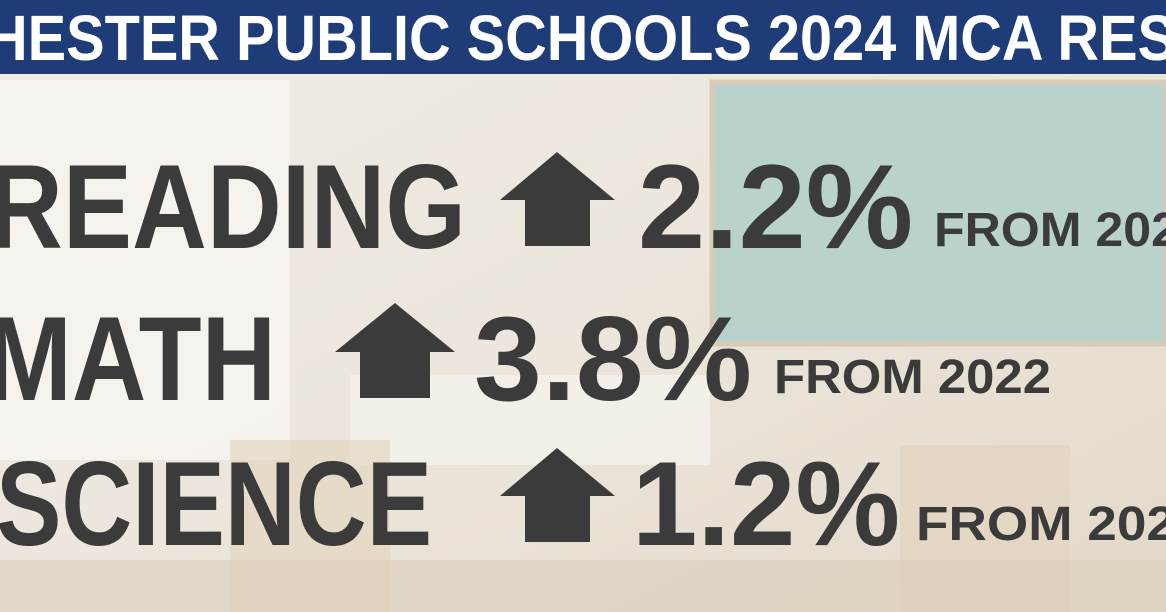 The image size is (1166, 612). What do you see at coordinates (613, 359) in the screenshot?
I see `change: 3.8%` at bounding box center [613, 359].